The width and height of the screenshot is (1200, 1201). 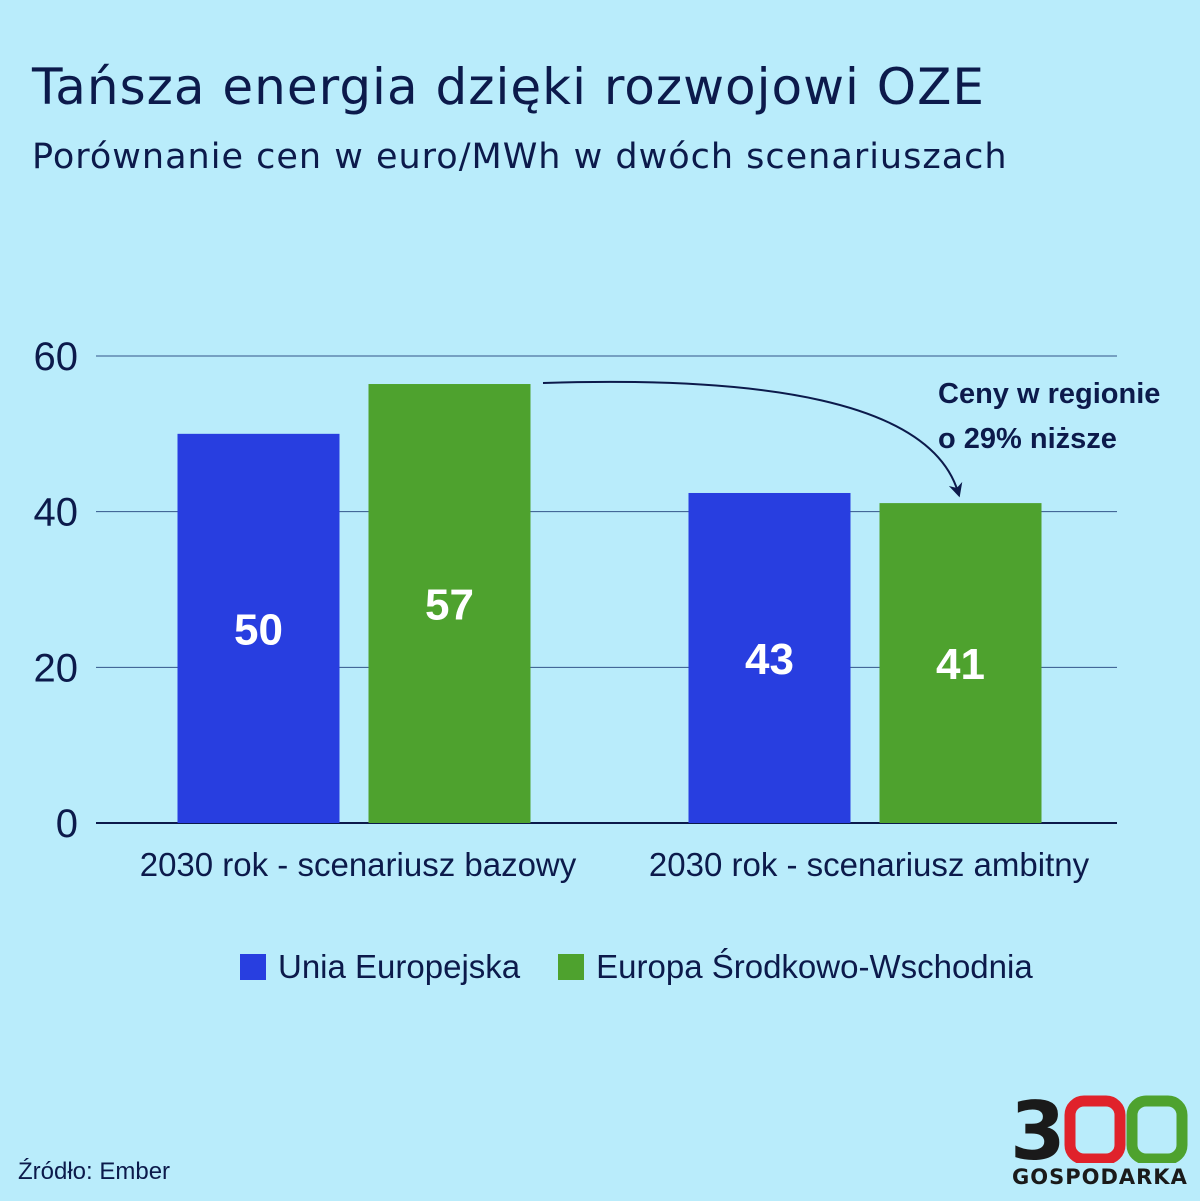 What do you see at coordinates (253, 967) in the screenshot?
I see `legend-swatch-eu` at bounding box center [253, 967].